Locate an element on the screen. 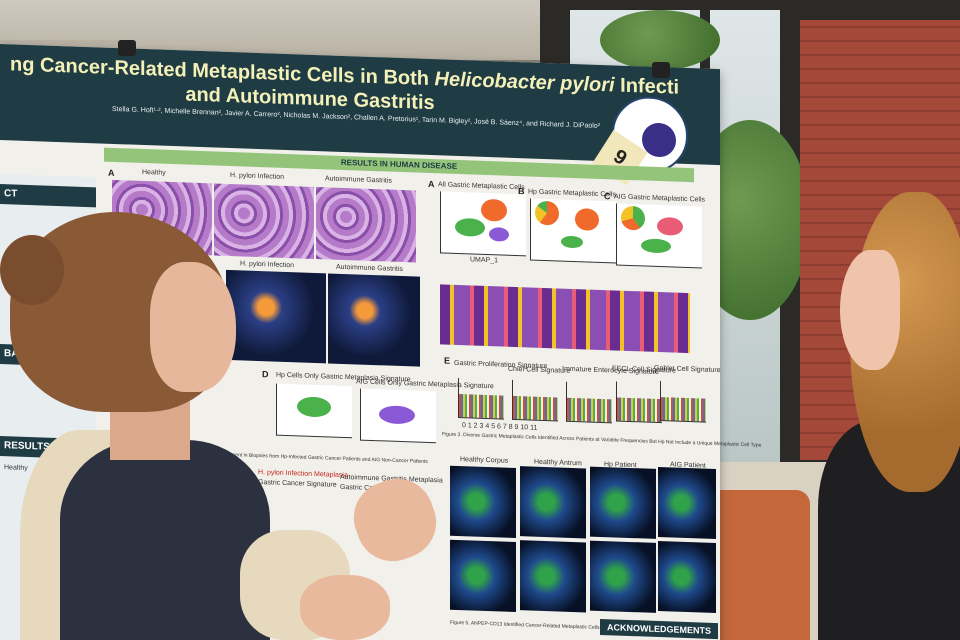 The width and height of the screenshot is (960, 640). listener-face is located at coordinates (870, 310).